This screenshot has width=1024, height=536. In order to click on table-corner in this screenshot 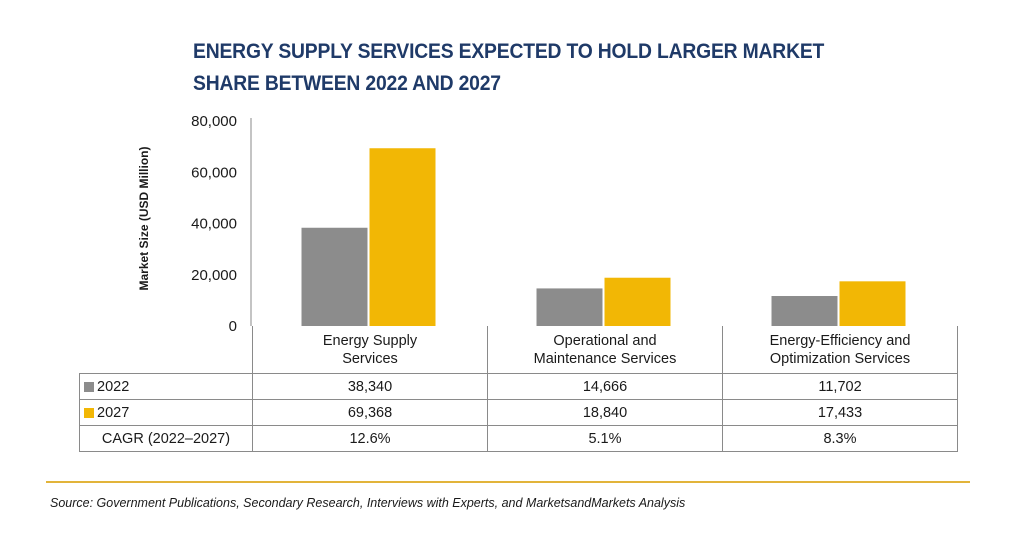, I will do `click(166, 350)`.